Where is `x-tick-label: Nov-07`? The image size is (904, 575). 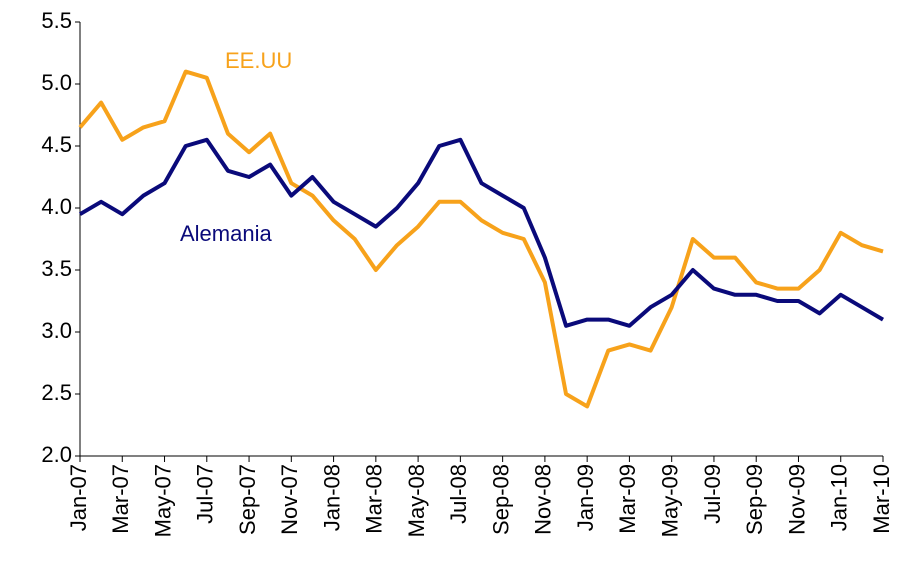 x-tick-label: Nov-07 is located at coordinates (289, 499).